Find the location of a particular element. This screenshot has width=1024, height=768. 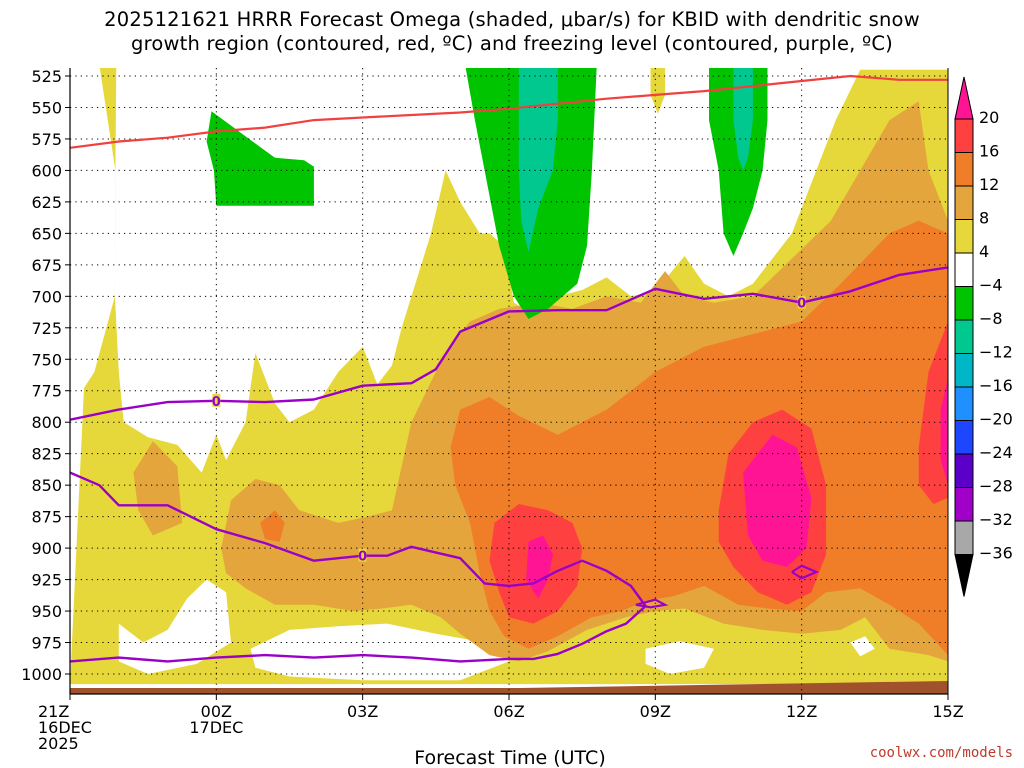

magenta-11z is located at coordinates (777, 500).